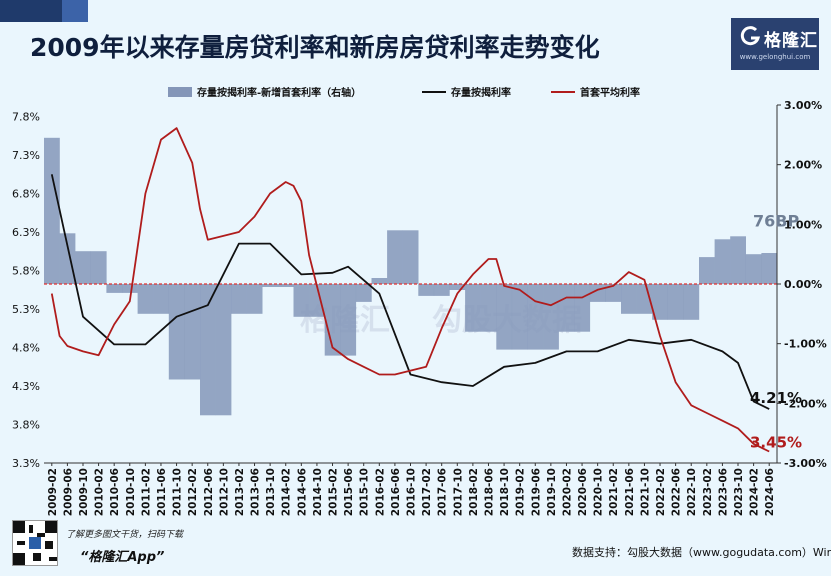 The width and height of the screenshot is (831, 576). What do you see at coordinates (677, 492) in the screenshot?
I see `x-tick-label: 2022-06` at bounding box center [677, 492].